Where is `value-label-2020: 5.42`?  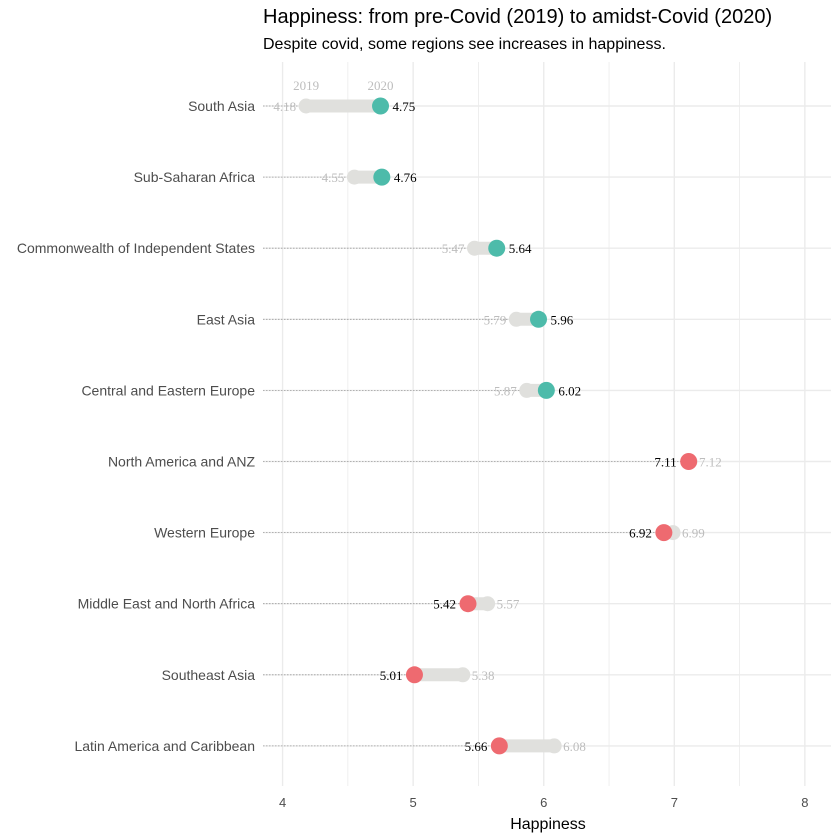
value-label-2020: 5.42 is located at coordinates (444, 604).